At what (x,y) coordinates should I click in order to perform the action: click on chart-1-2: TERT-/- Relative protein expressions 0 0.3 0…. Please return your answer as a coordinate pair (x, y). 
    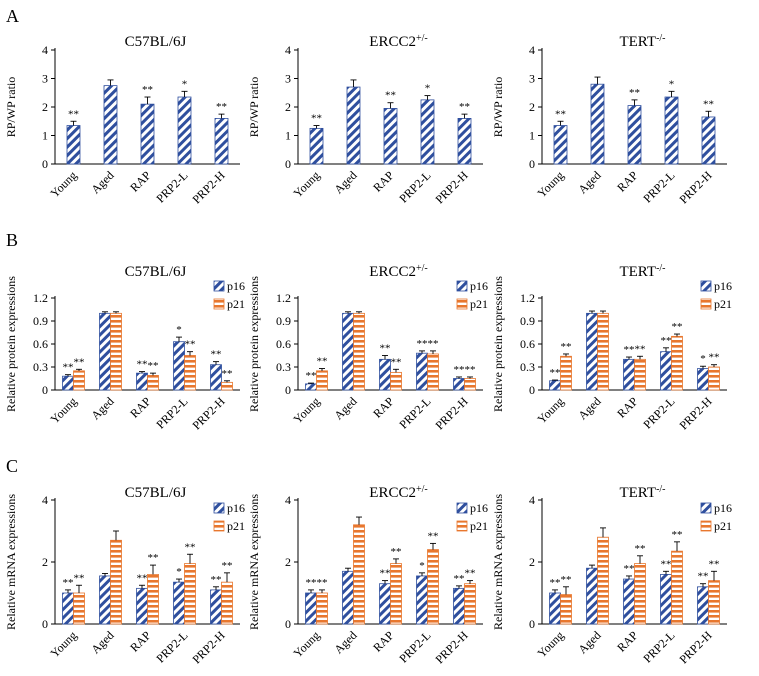
    Looking at the image, I should click on (611, 348).